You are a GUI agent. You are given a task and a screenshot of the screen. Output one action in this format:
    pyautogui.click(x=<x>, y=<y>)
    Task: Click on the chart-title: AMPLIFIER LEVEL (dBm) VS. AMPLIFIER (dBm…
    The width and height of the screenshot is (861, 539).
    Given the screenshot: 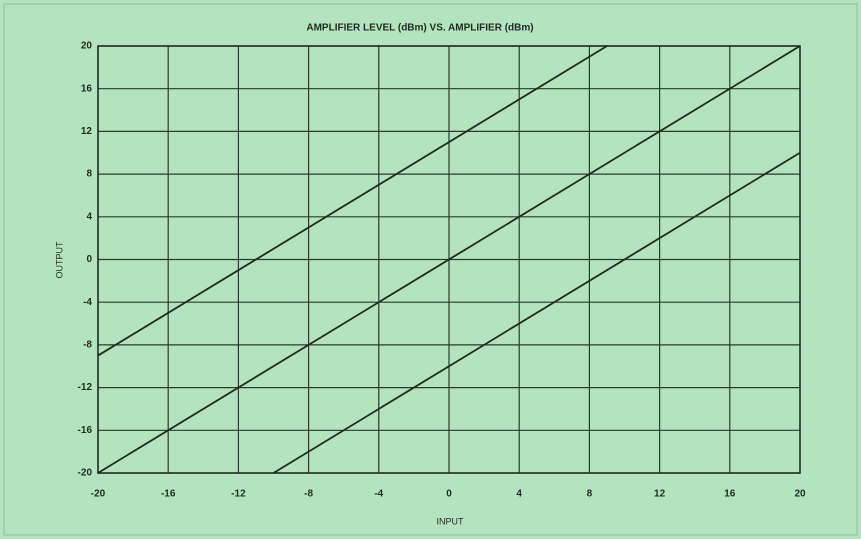 What is the action you would take?
    pyautogui.click(x=419, y=28)
    